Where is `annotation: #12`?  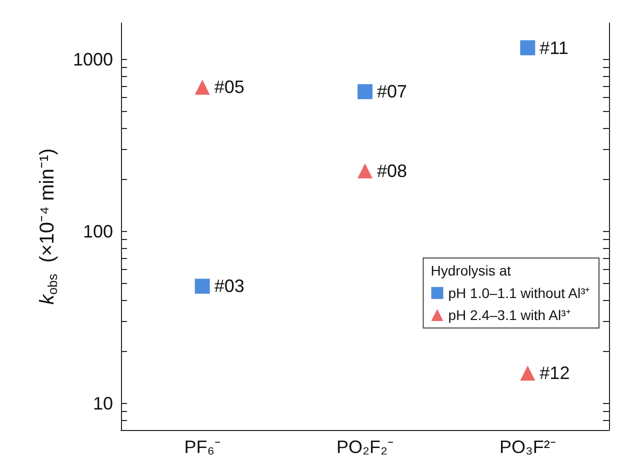
annotation: #12 is located at coordinates (555, 373).